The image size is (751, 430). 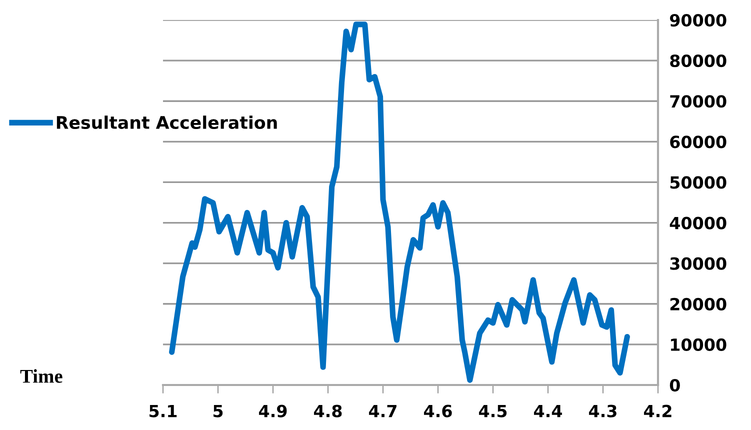 What do you see at coordinates (438, 411) in the screenshot?
I see `x-tick-label: 4.6` at bounding box center [438, 411].